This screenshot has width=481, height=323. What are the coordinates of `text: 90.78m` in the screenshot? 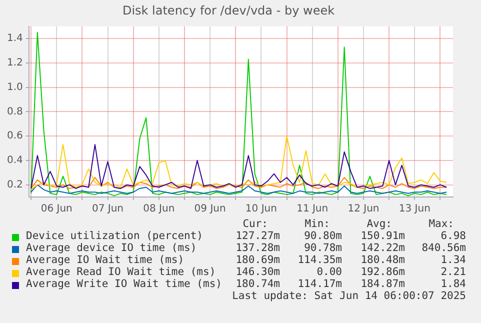 It's located at (323, 248).